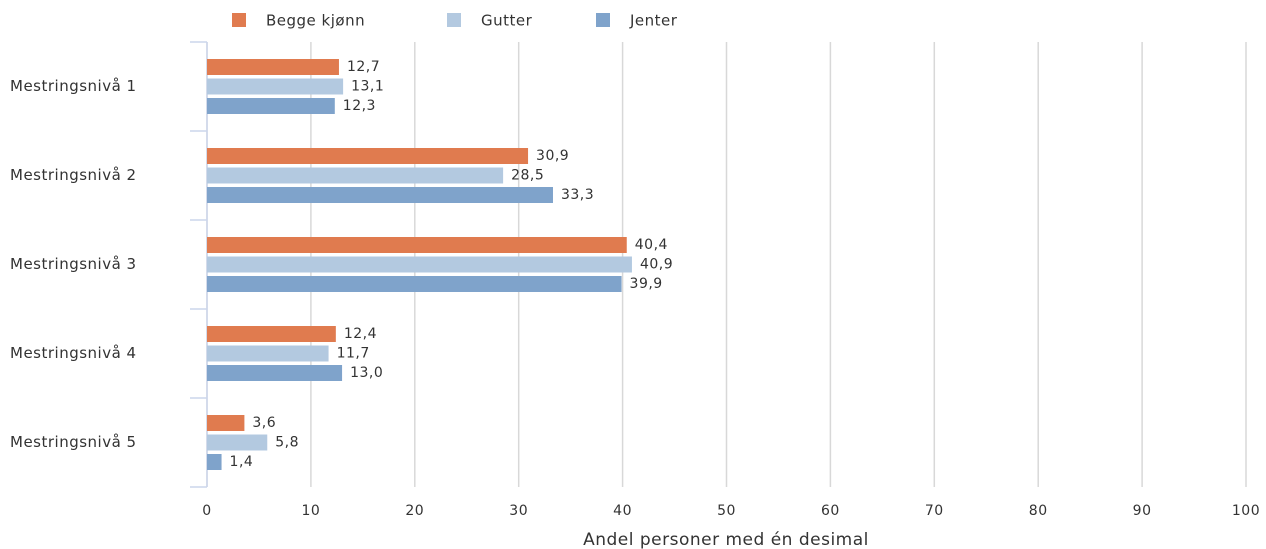 The height and width of the screenshot is (549, 1266). What do you see at coordinates (1038, 511) in the screenshot?
I see `x-tick-label: 80` at bounding box center [1038, 511].